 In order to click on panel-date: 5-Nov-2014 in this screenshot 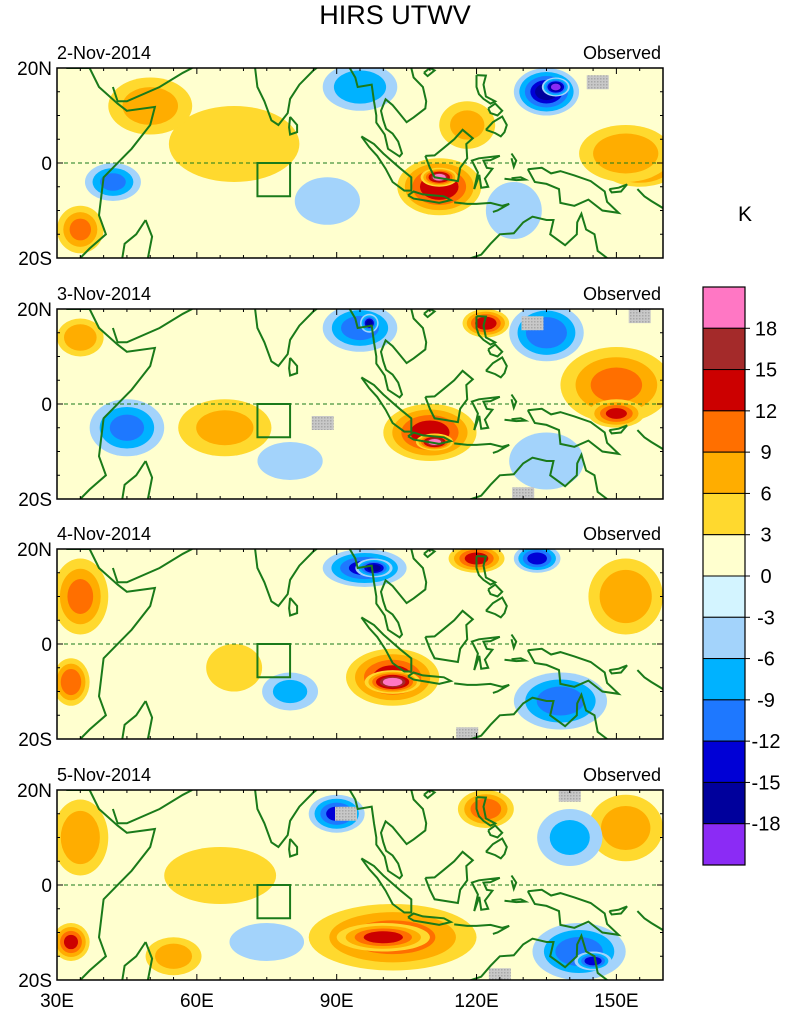, I will do `click(104, 775)`.